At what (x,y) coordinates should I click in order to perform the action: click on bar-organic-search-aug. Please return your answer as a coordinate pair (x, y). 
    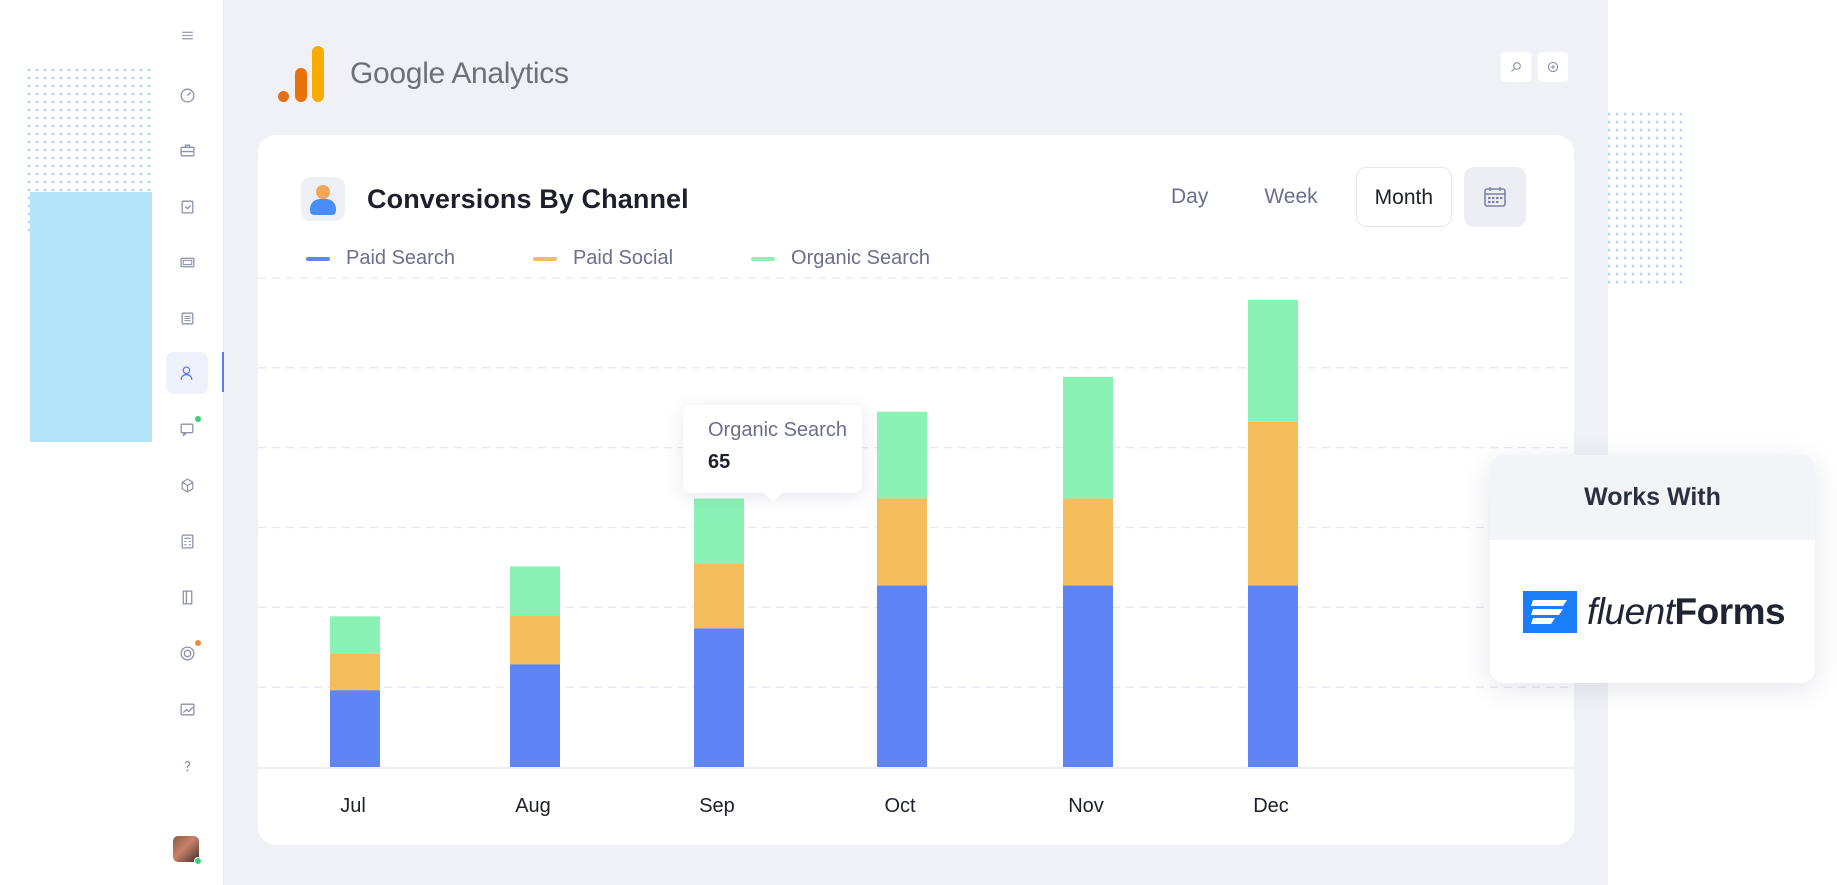
    Looking at the image, I should click on (535, 591).